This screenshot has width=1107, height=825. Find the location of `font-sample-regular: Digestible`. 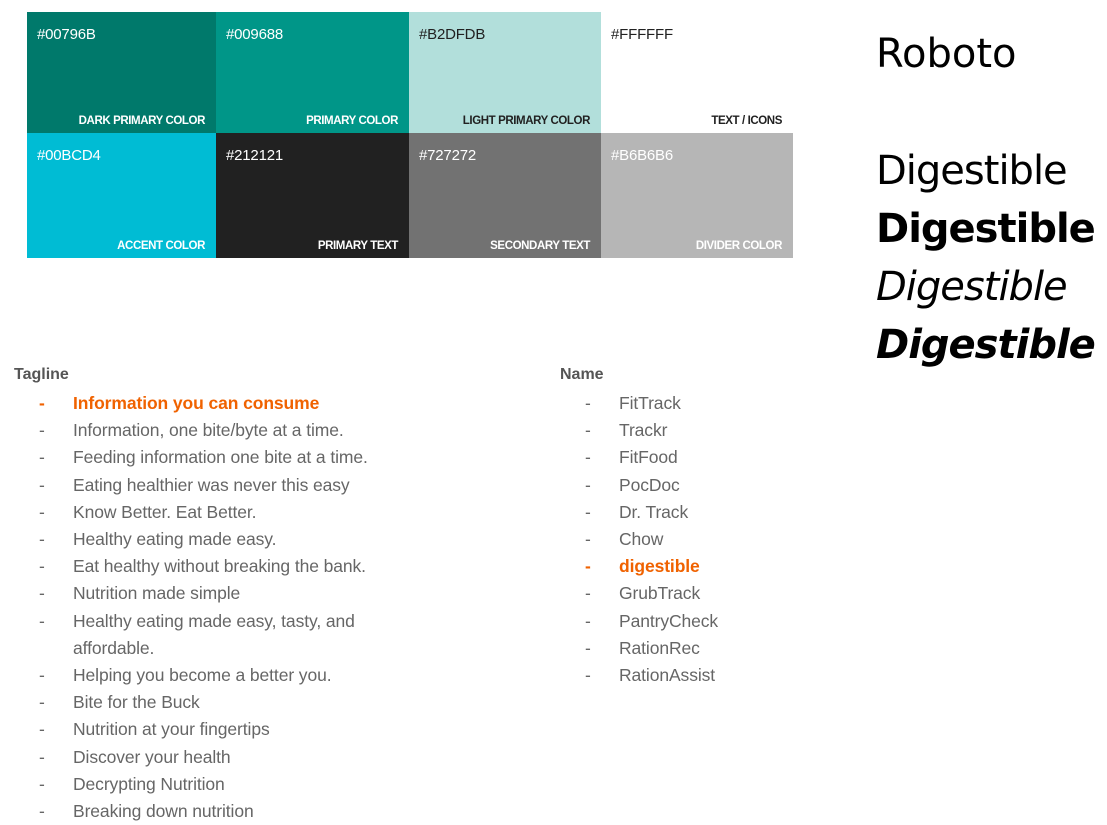

font-sample-regular: Digestible is located at coordinates (972, 171).